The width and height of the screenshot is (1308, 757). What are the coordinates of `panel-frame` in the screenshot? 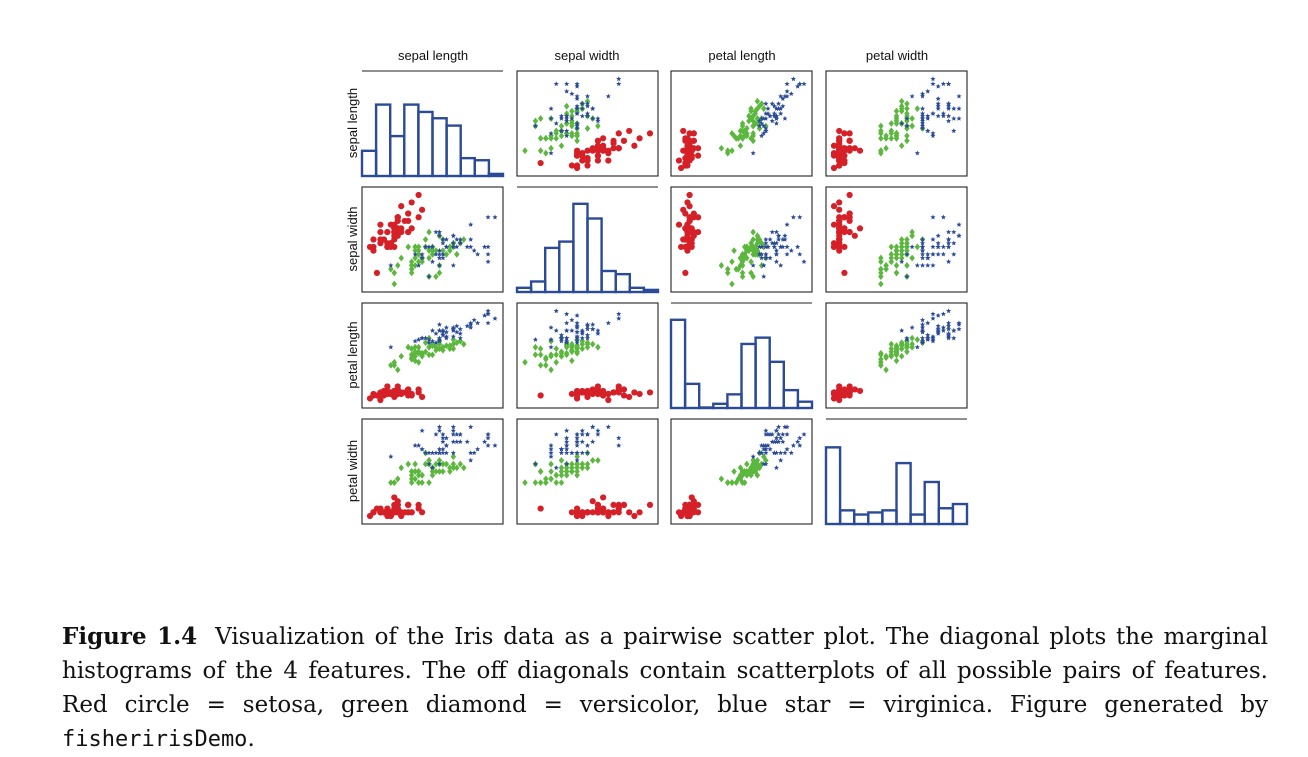 It's located at (741, 471).